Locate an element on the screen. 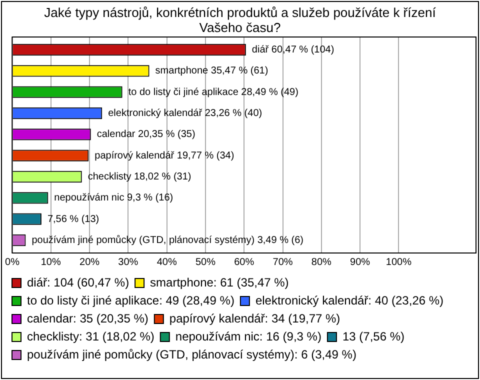 The width and height of the screenshot is (480, 380). legend-label: nepoužívám nic: 16 (9,3 %) is located at coordinates (248, 336).